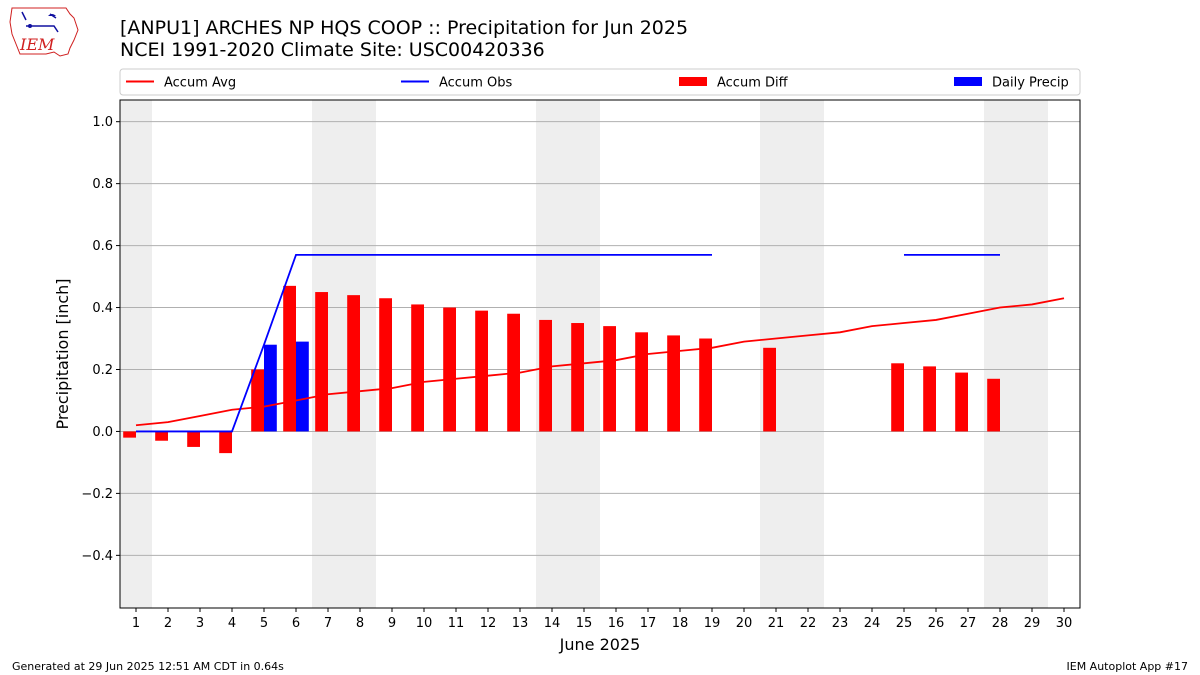  Describe the element at coordinates (712, 623) in the screenshot. I see `x-tick-label: 19` at that location.